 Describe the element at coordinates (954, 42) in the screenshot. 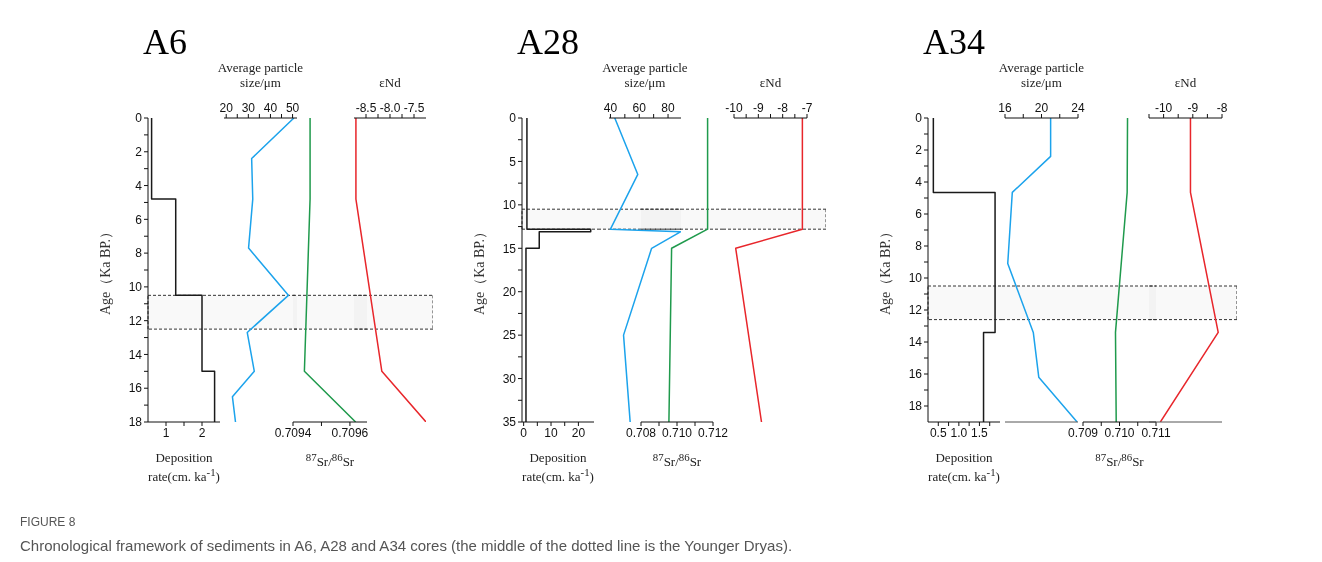

I see `chart-title: A34` at that location.